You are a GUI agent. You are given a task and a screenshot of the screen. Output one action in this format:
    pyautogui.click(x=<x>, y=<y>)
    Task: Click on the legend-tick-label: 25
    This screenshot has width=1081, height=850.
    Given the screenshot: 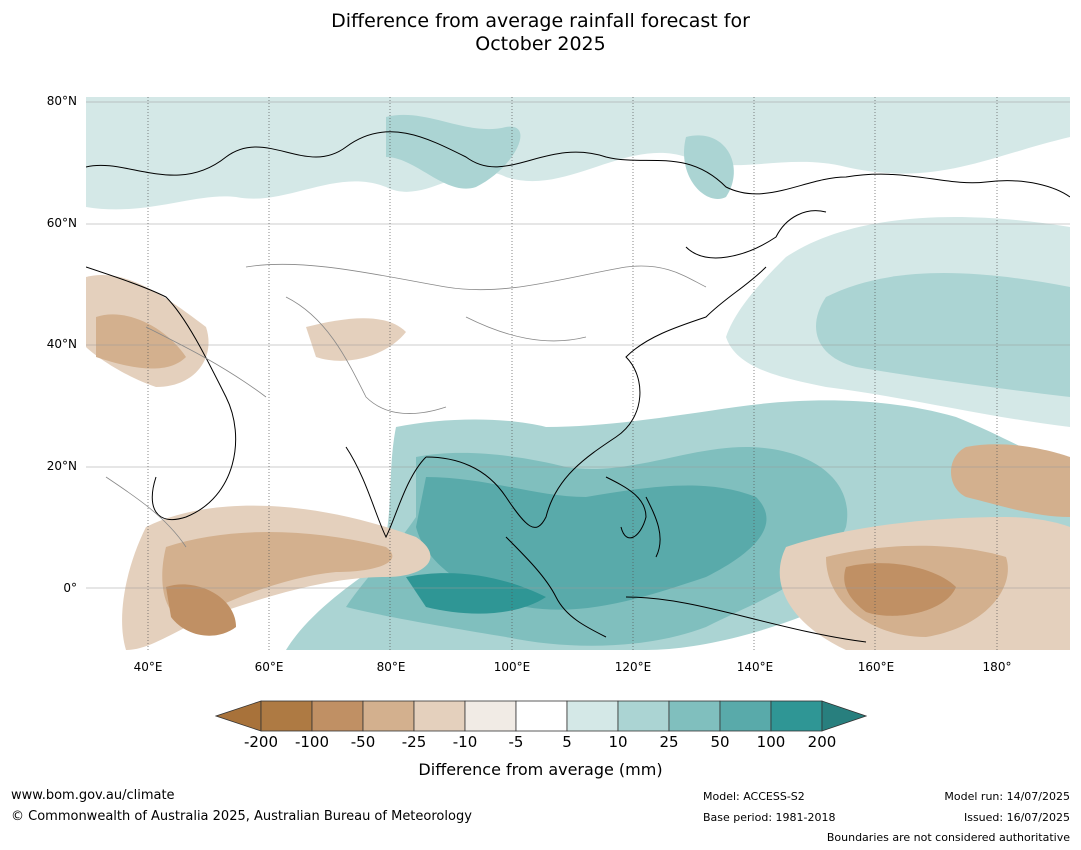 What is the action you would take?
    pyautogui.click(x=669, y=742)
    